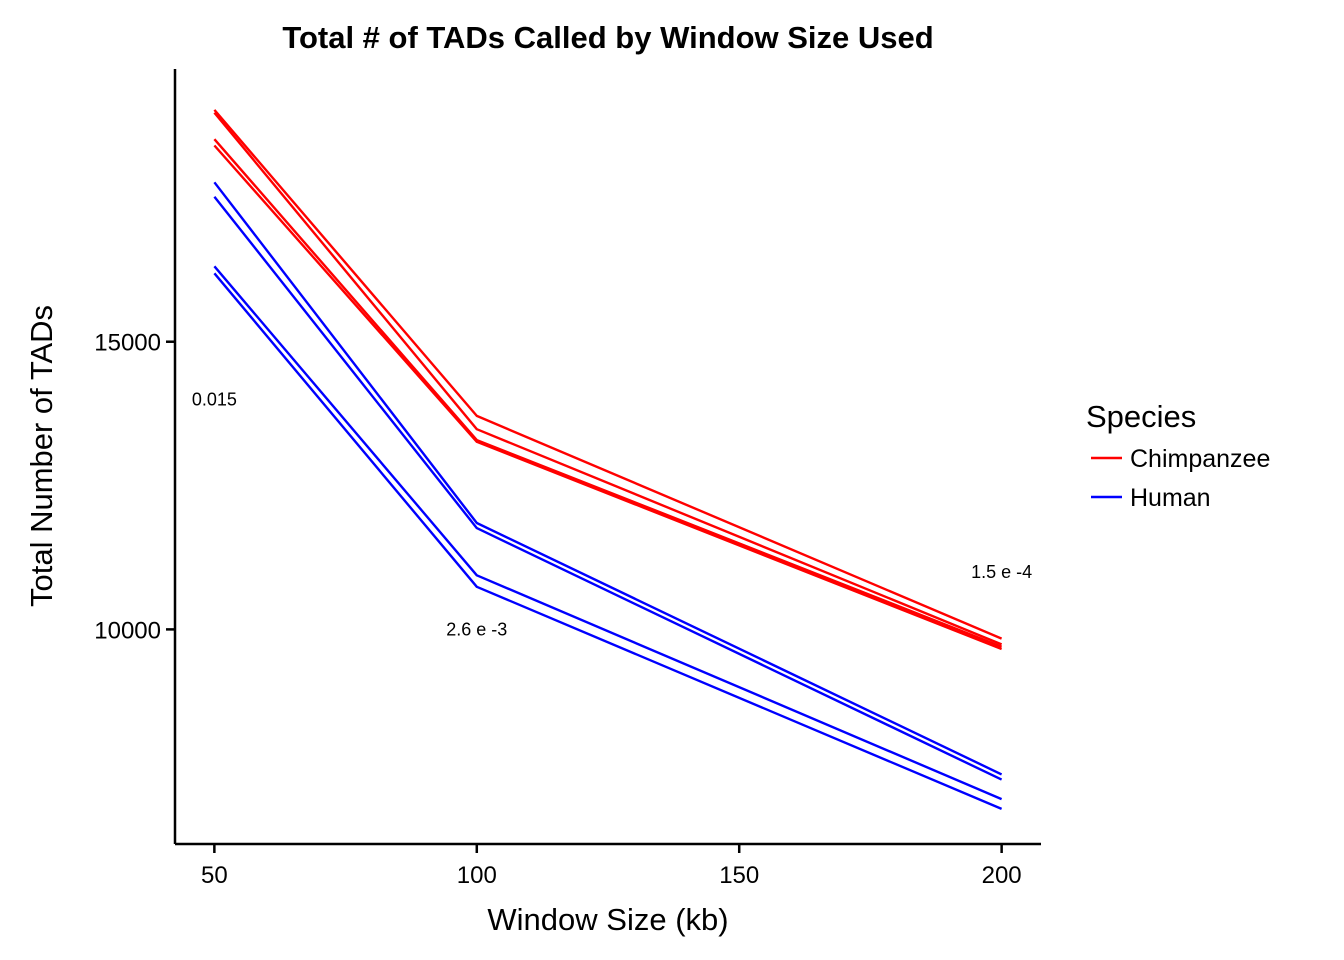  I want to click on y-axis-title: Total Number of TADs, so click(41, 456).